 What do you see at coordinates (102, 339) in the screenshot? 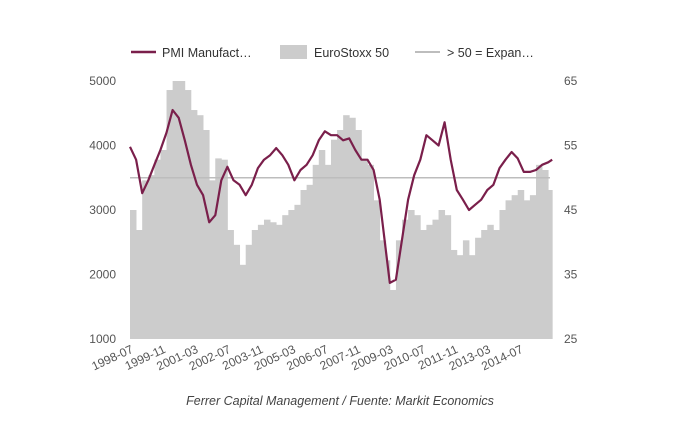
I see `y-left-tick-label: 1000` at bounding box center [102, 339].